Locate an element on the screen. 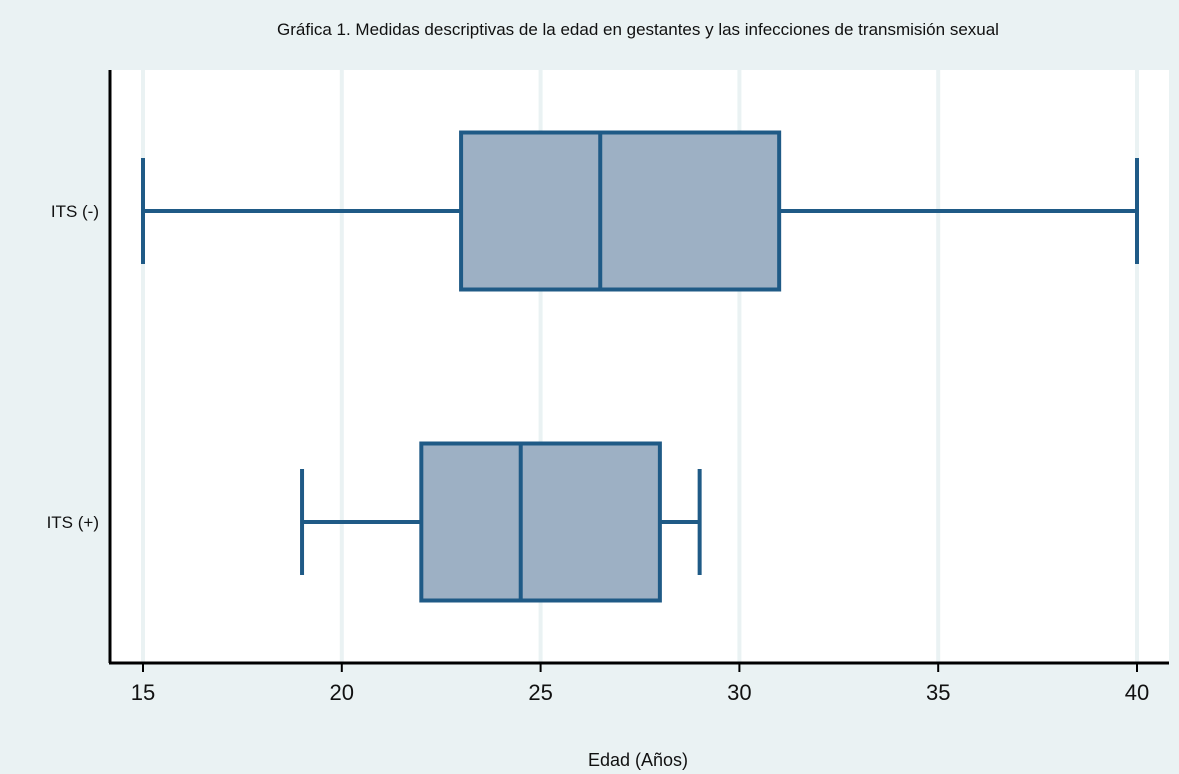 Image resolution: width=1179 pixels, height=774 pixels. category-label-its-negative: ITS (-) is located at coordinates (75, 211).